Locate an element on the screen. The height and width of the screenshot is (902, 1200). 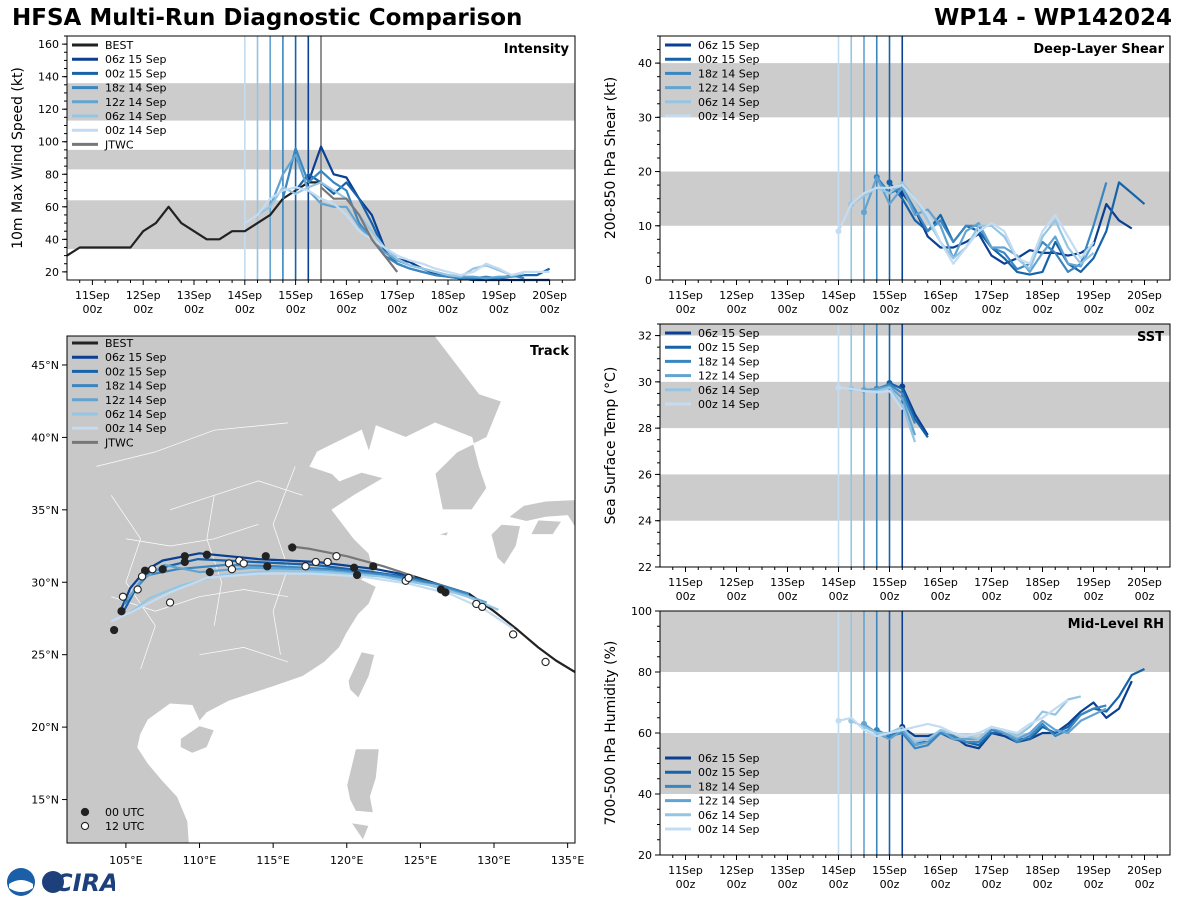
y-tick-label: 80 is located at coordinates (52, 174).